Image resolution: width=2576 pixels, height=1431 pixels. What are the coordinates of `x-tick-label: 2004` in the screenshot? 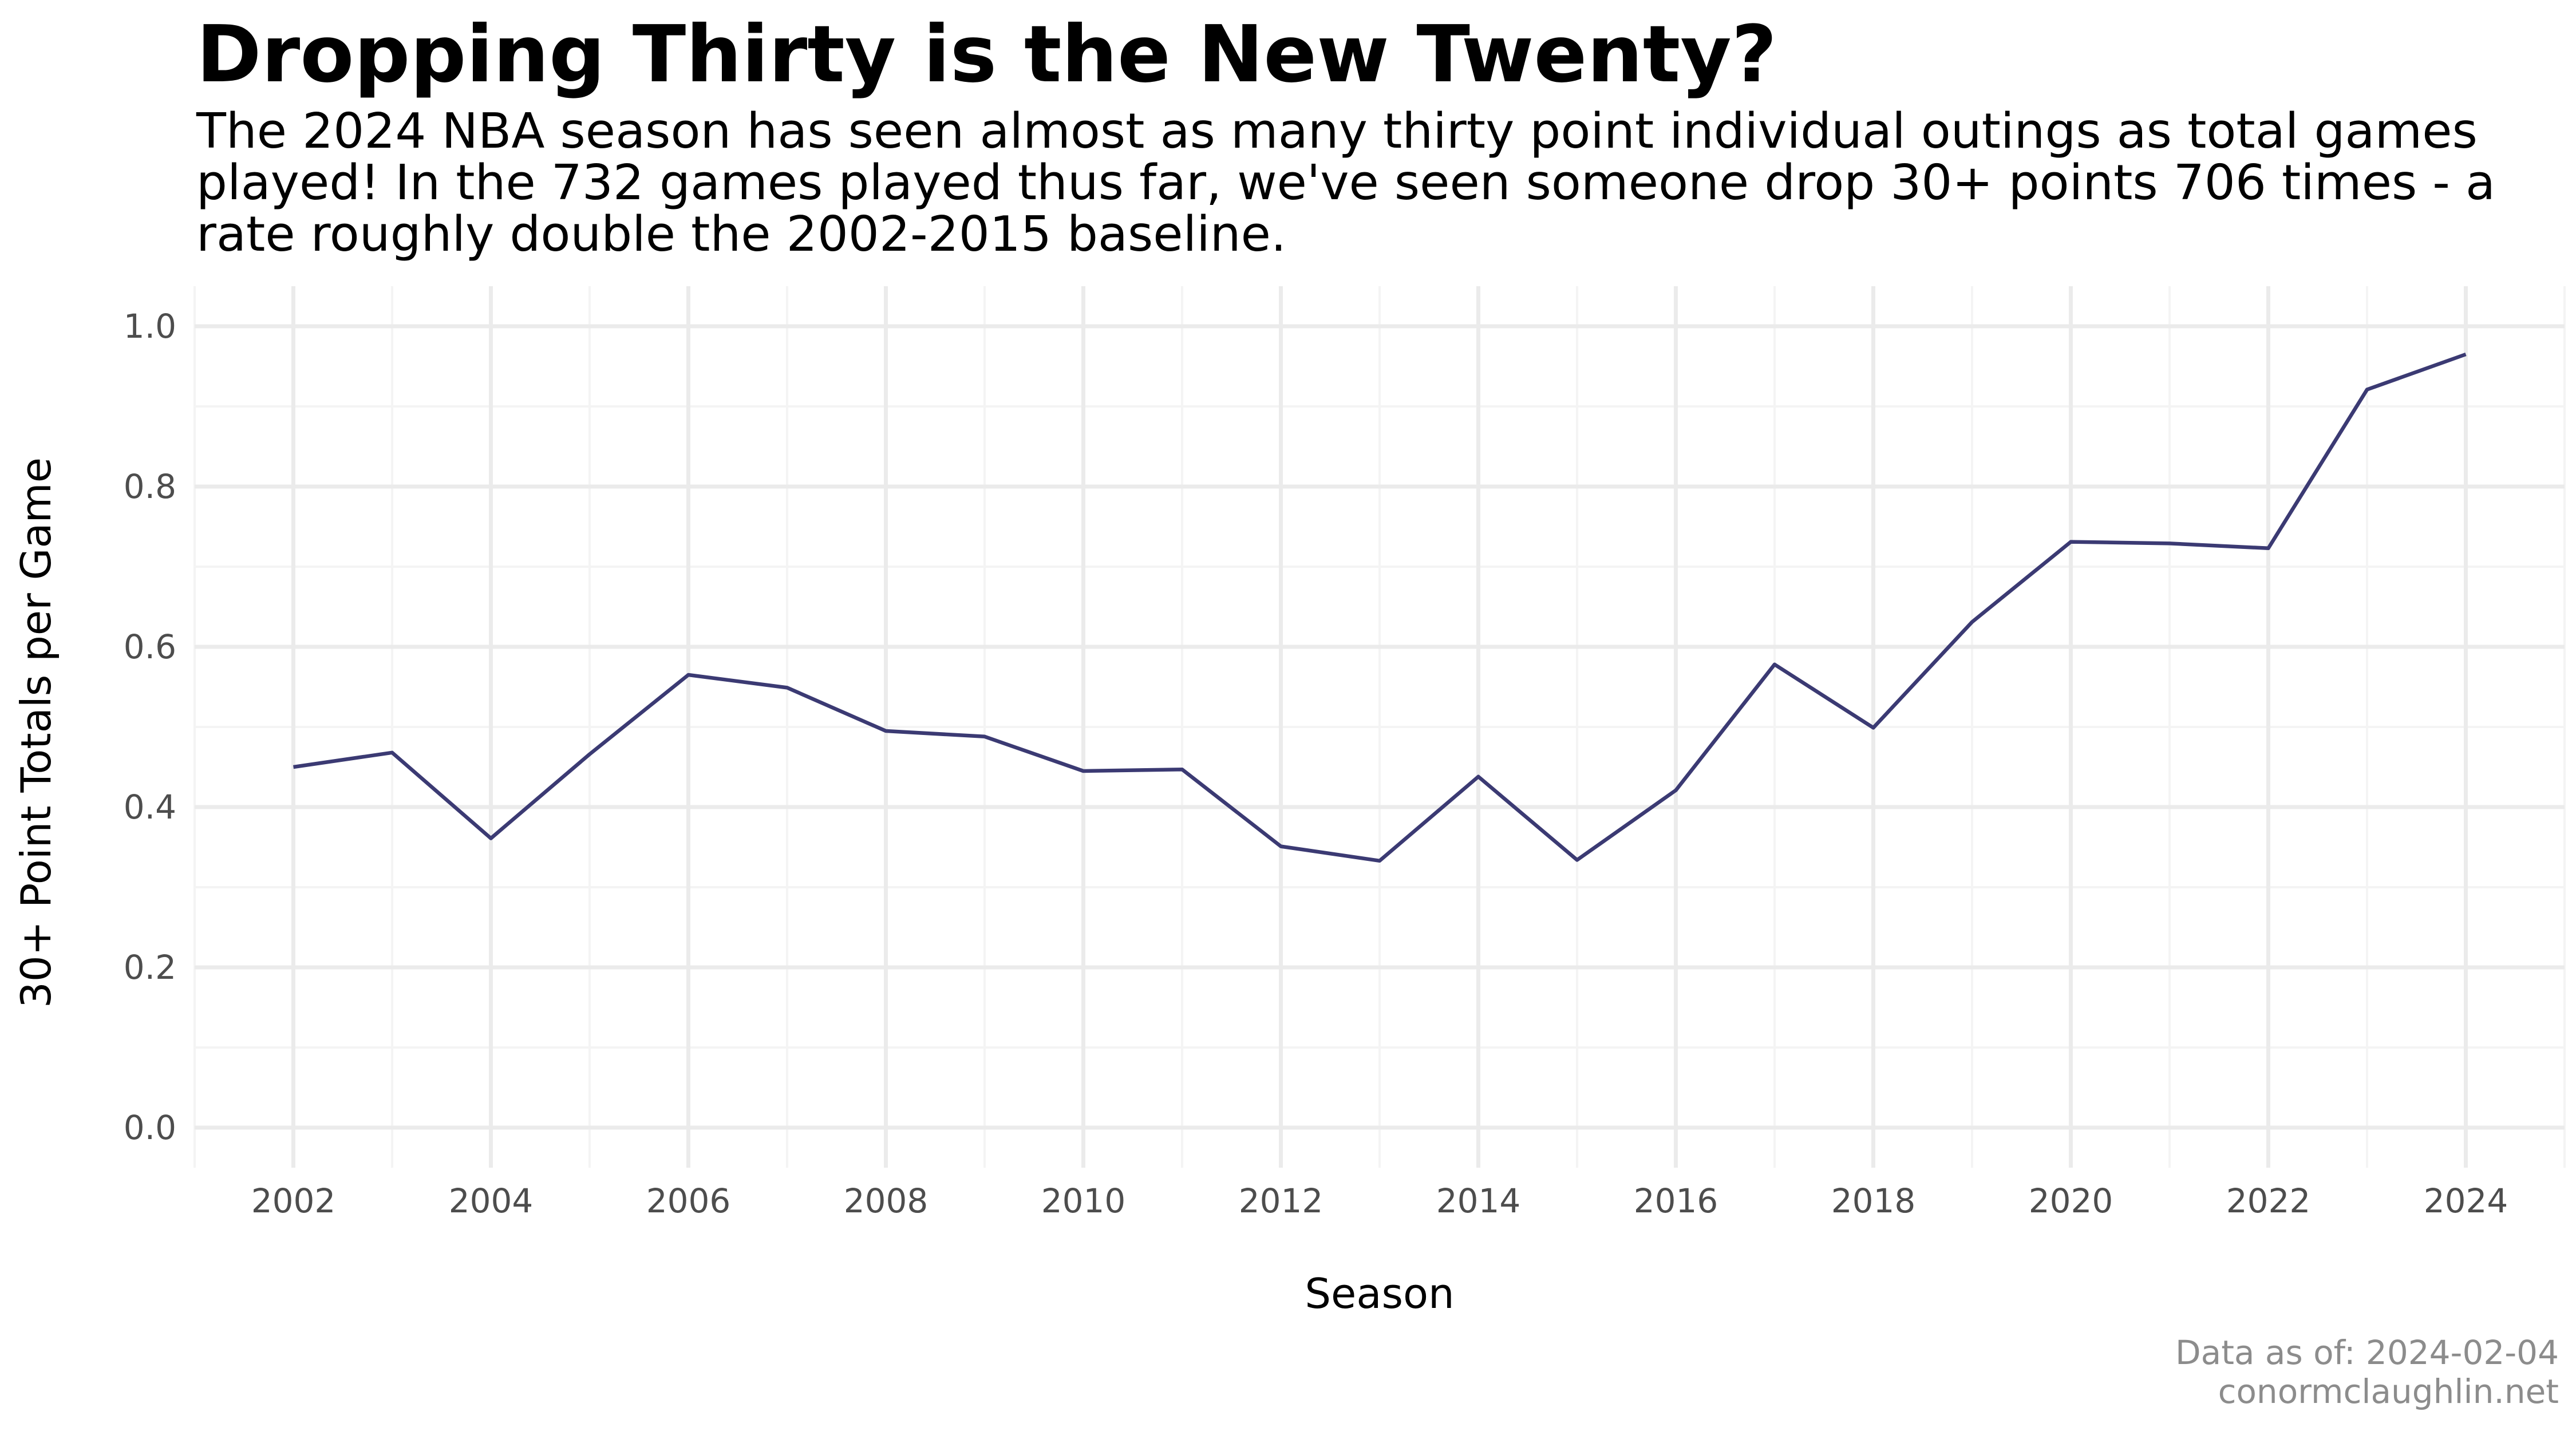 It's located at (491, 1200).